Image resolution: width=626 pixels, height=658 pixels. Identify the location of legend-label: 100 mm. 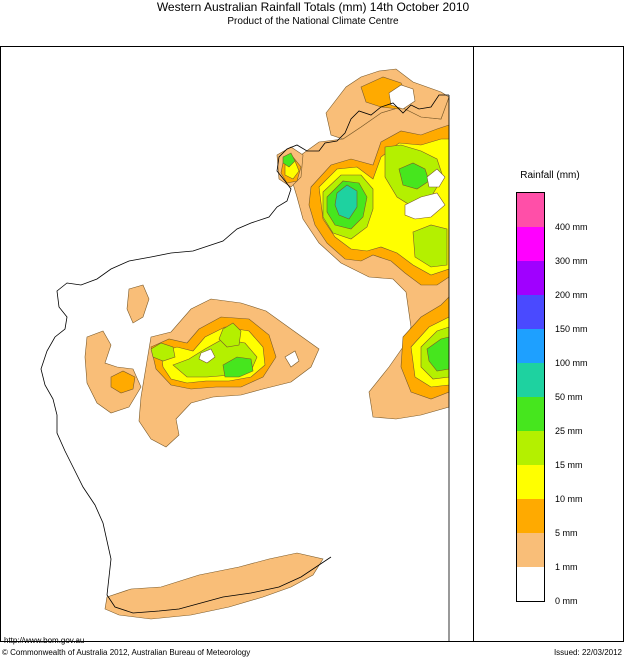
(571, 363).